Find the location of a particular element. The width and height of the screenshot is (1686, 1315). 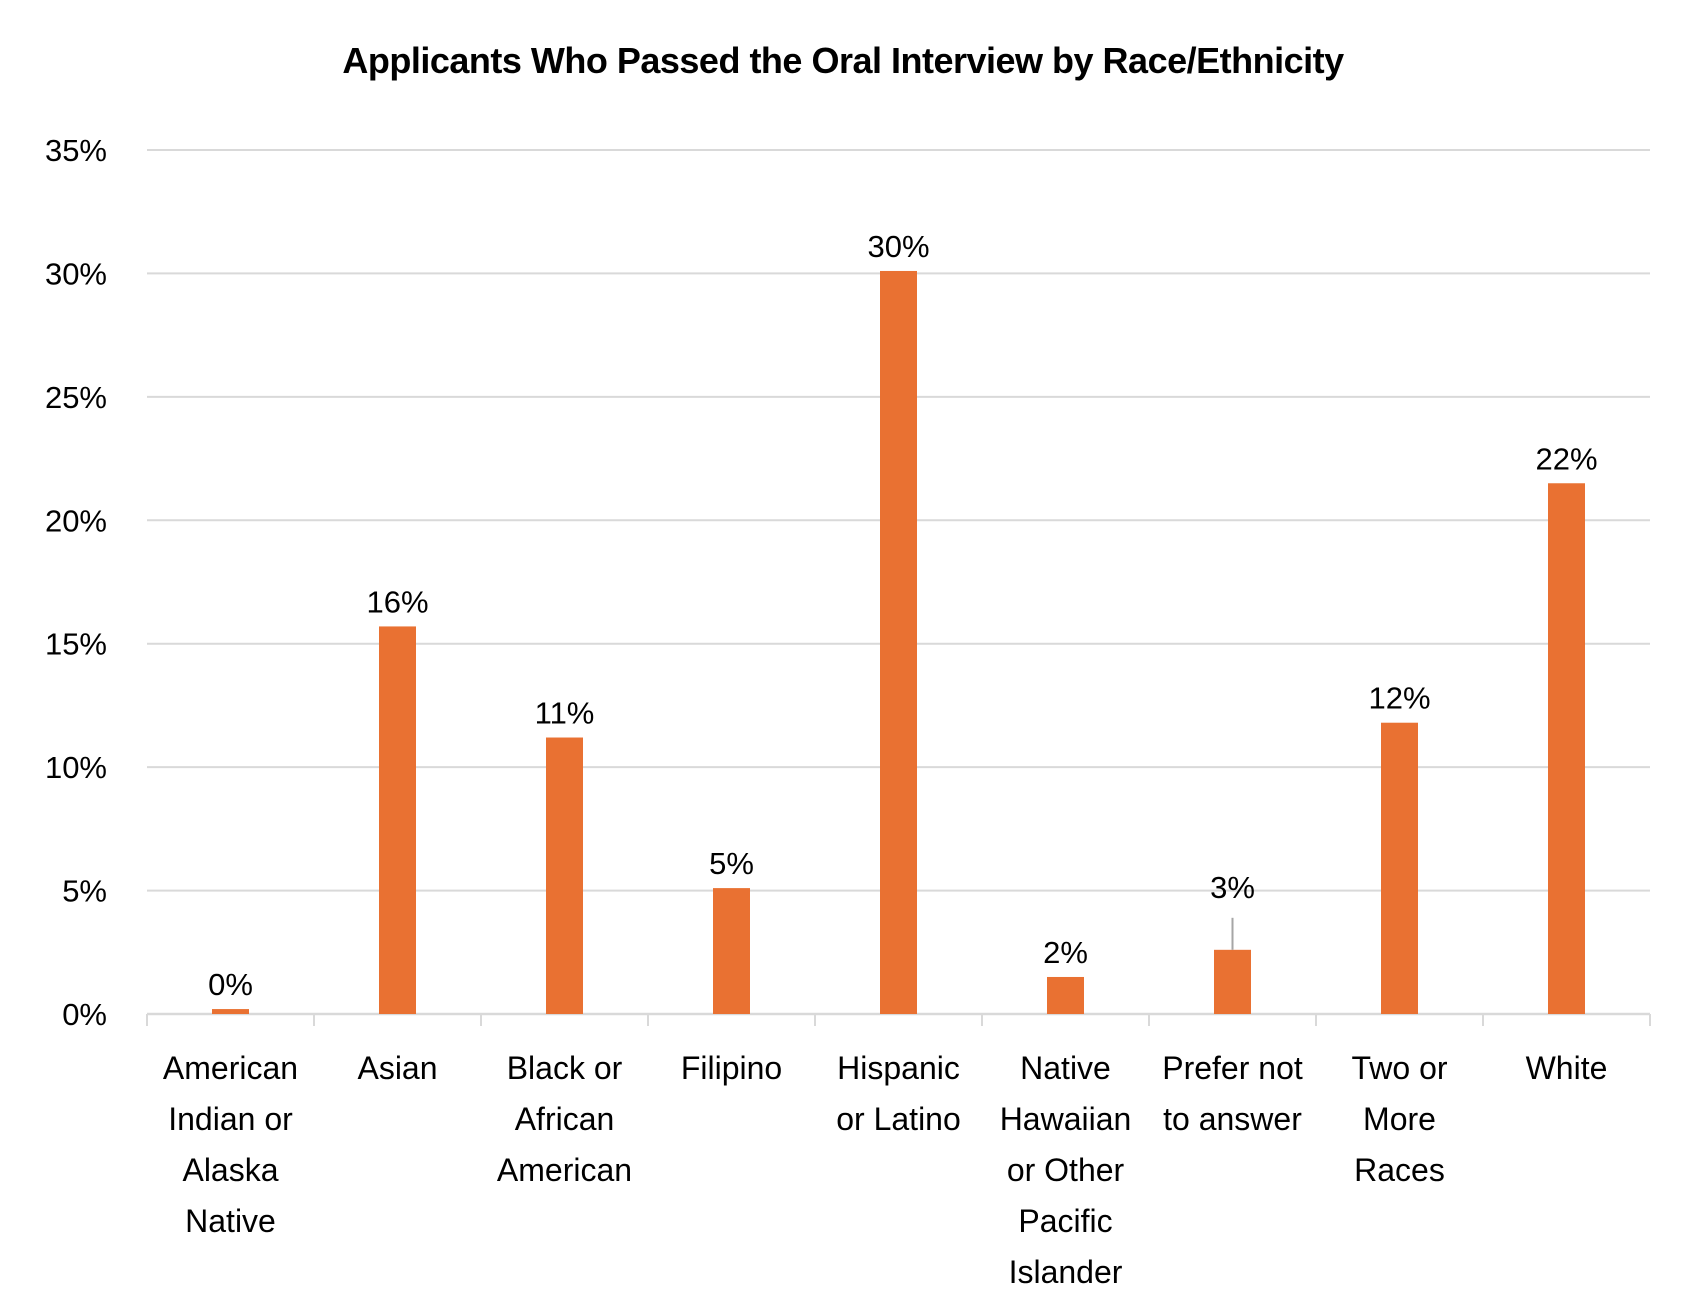

x-tick-label: Alaska is located at coordinates (230, 1170).